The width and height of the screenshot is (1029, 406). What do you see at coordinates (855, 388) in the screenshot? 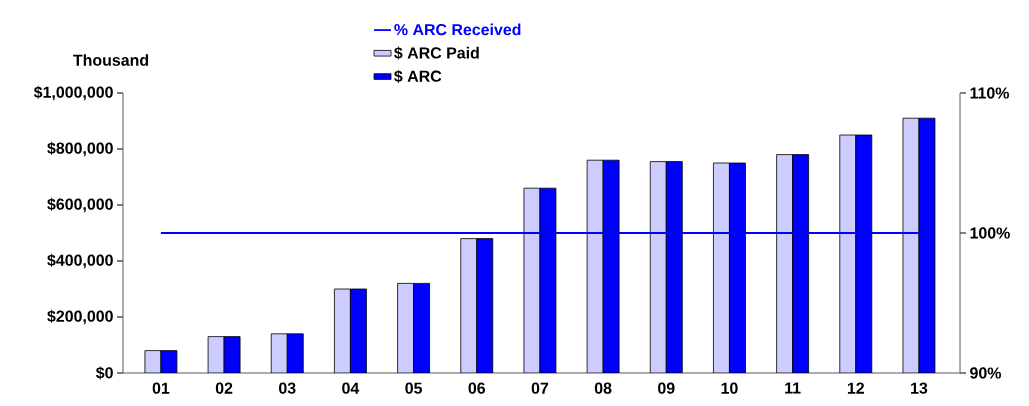
I see `x-tick-label: 12` at bounding box center [855, 388].